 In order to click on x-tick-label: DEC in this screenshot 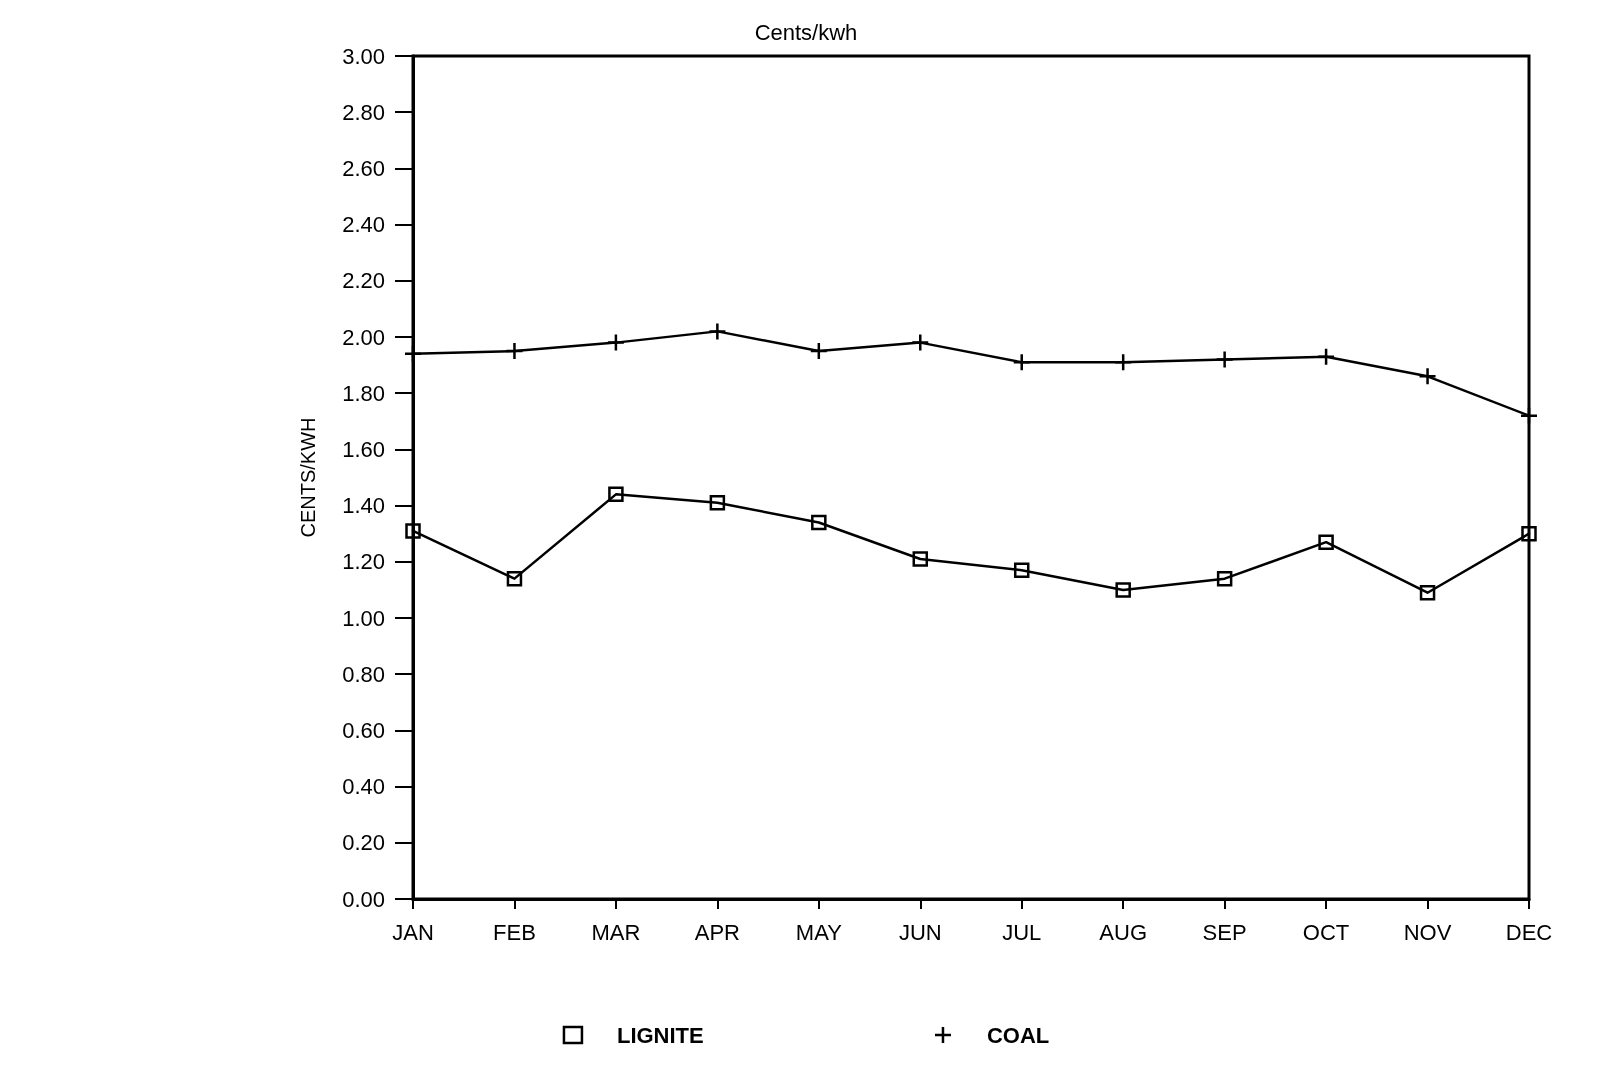, I will do `click(1529, 932)`.